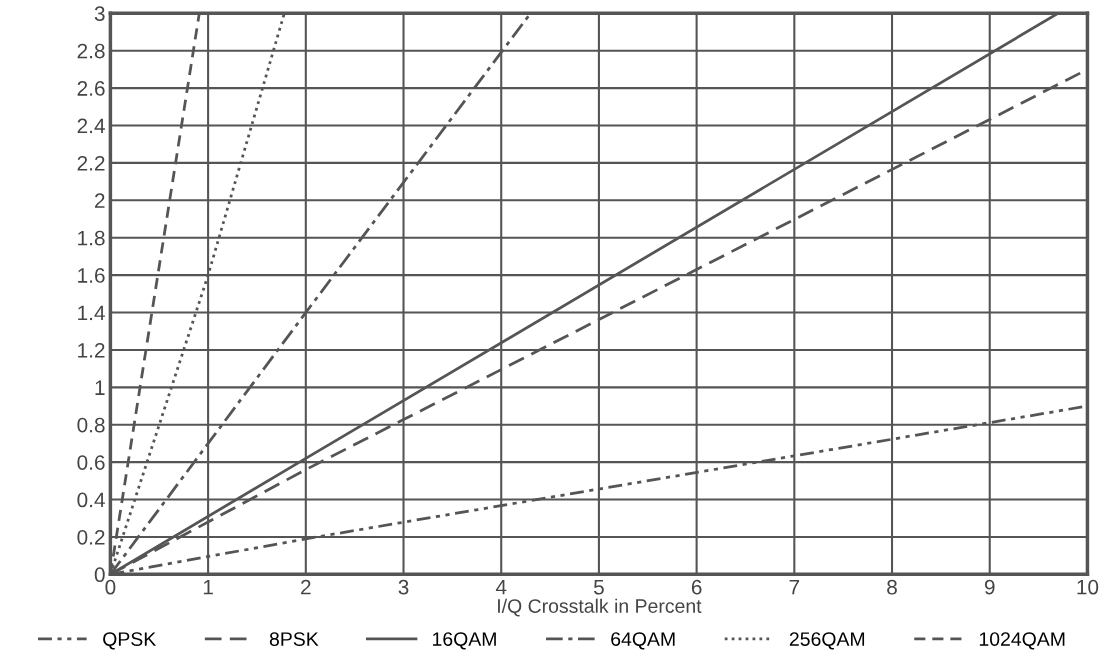 Image resolution: width=1104 pixels, height=664 pixels. I want to click on y-tick-label: 0.4, so click(91, 500).